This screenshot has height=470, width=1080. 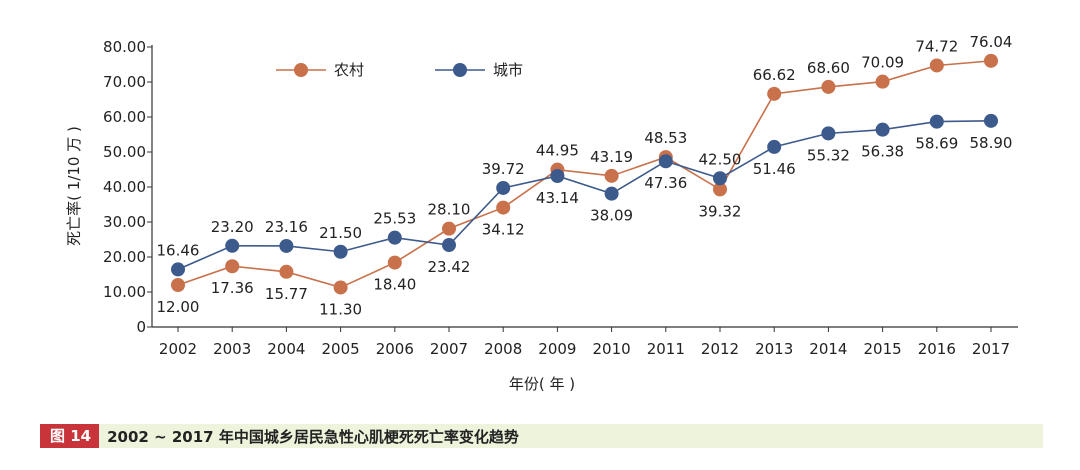 What do you see at coordinates (232, 349) in the screenshot?
I see `x-tick-label: 2003` at bounding box center [232, 349].